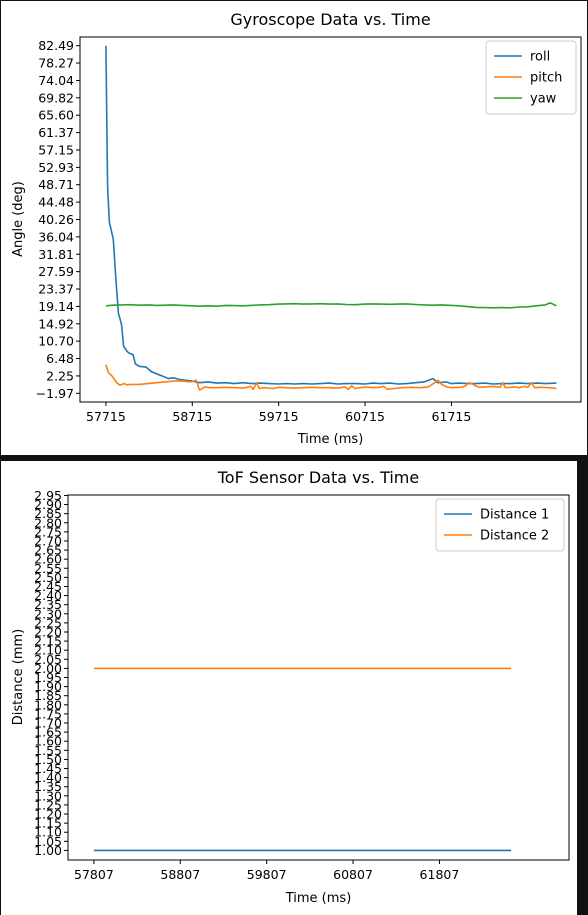 The height and width of the screenshot is (915, 588). Describe the element at coordinates (48, 559) in the screenshot. I see `y-tick-label: 2.60` at that location.